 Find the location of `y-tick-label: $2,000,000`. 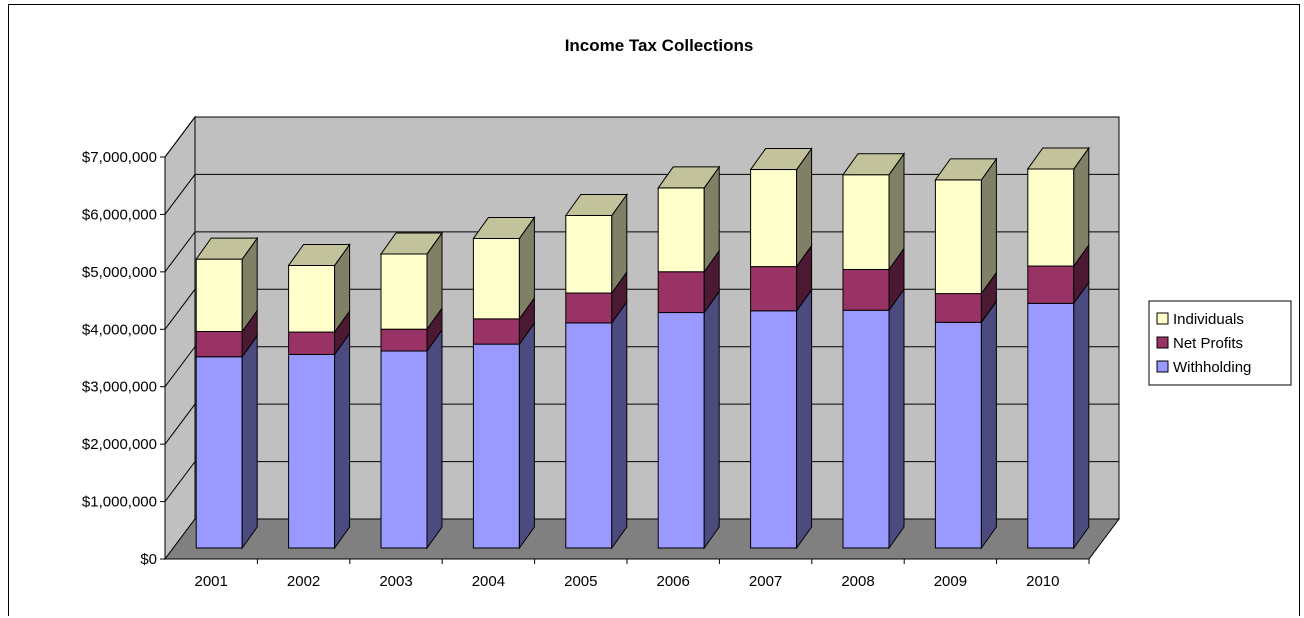

y-tick-label: $2,000,000 is located at coordinates (119, 444).